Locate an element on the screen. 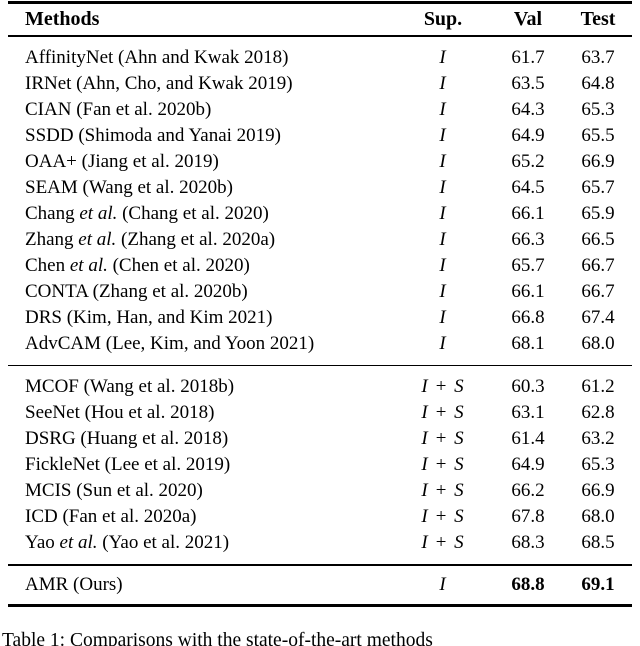  test-score-cell: 66.5 is located at coordinates (598, 239).